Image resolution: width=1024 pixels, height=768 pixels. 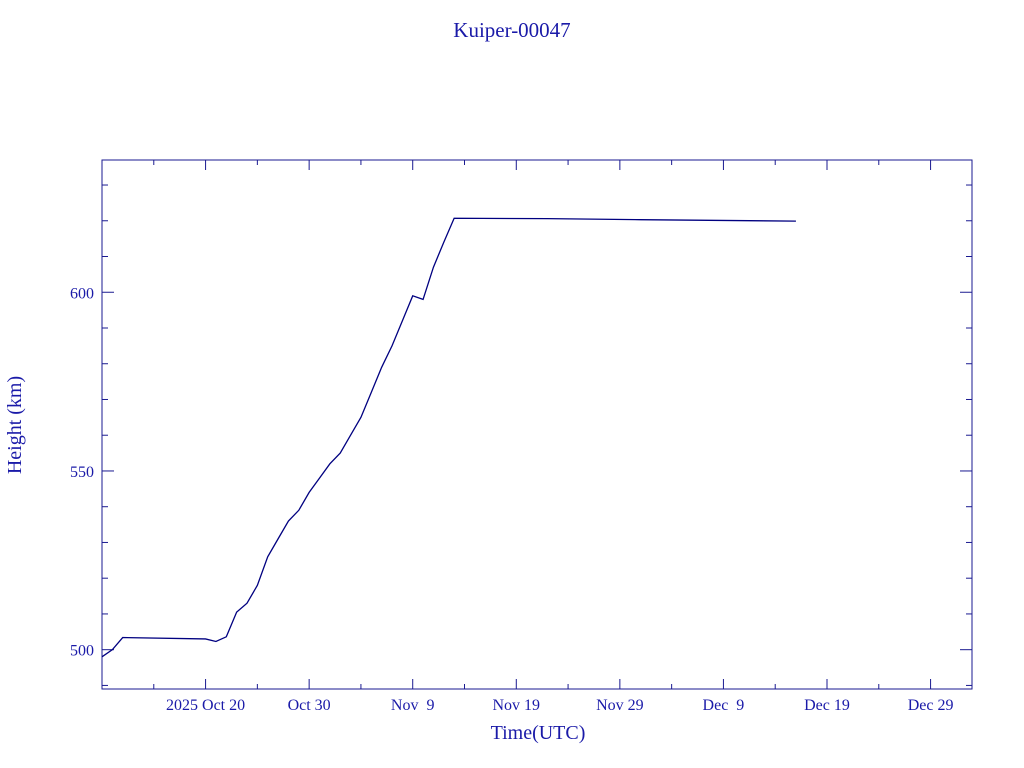 What do you see at coordinates (82, 472) in the screenshot?
I see `y-tick-label: 550` at bounding box center [82, 472].